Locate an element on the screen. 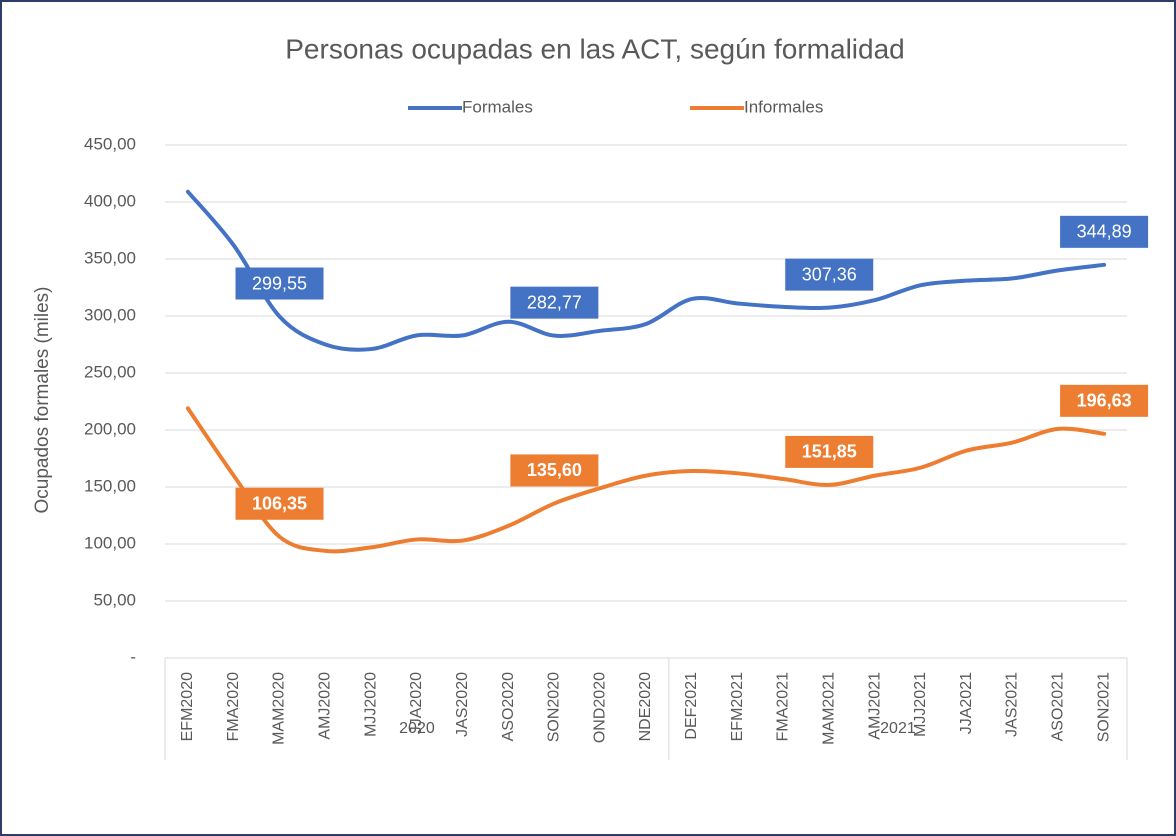 This screenshot has width=1176, height=836. legend-label: Informales is located at coordinates (783, 106).